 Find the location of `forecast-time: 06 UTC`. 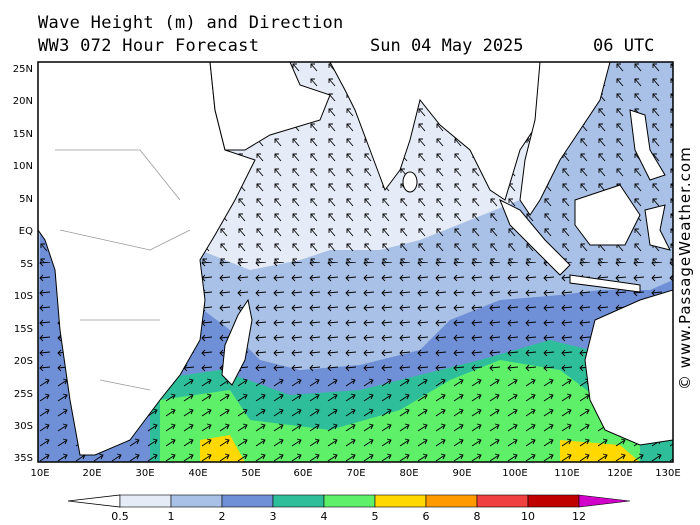

forecast-time: 06 UTC is located at coordinates (624, 46).